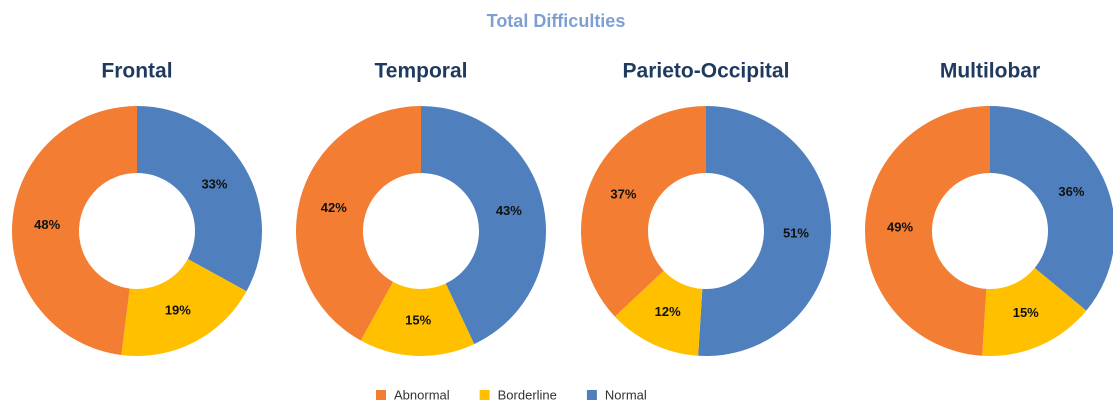 This screenshot has width=1113, height=407. What do you see at coordinates (47, 224) in the screenshot?
I see `slice-label: 48%` at bounding box center [47, 224].